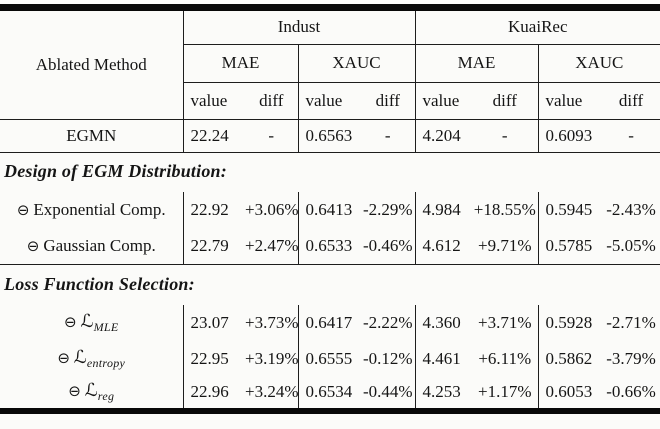 Image resolution: width=660 pixels, height=429 pixels. I want to click on cell-value: 0.5785, so click(569, 246).